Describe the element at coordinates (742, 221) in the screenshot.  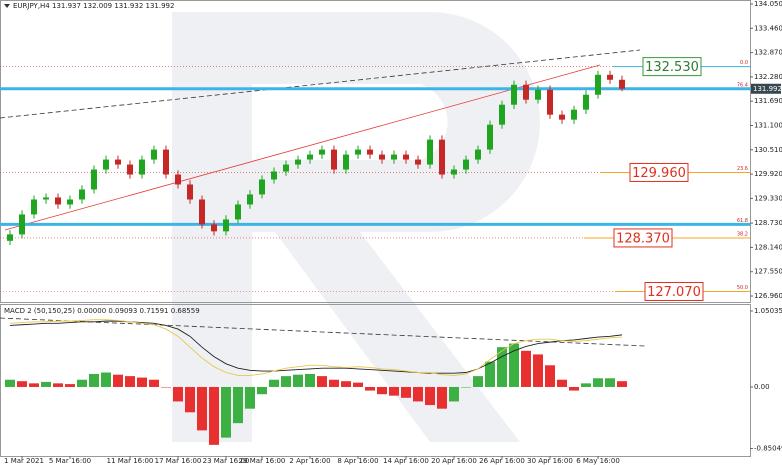
I see `fib-label: 61.8` at that location.